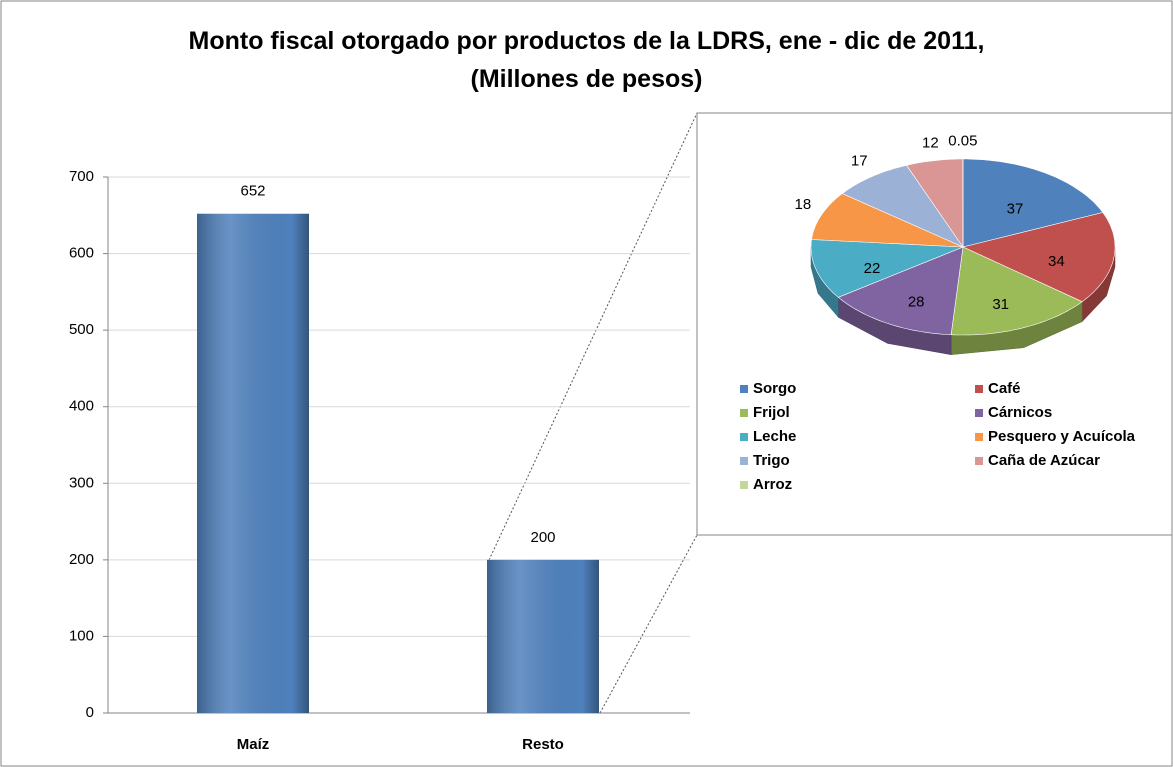 The image size is (1173, 767). I want to click on legend-label: Cárnicos, so click(1020, 412).